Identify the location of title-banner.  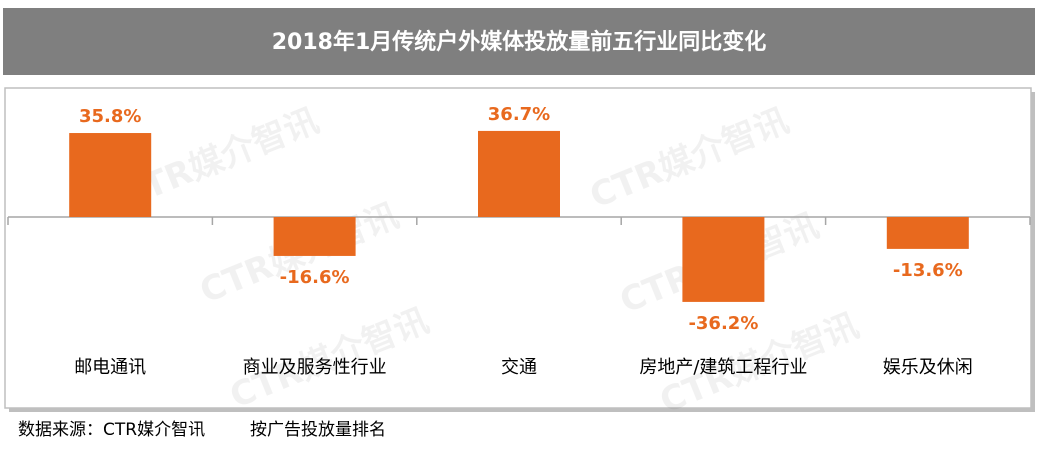
(519, 41).